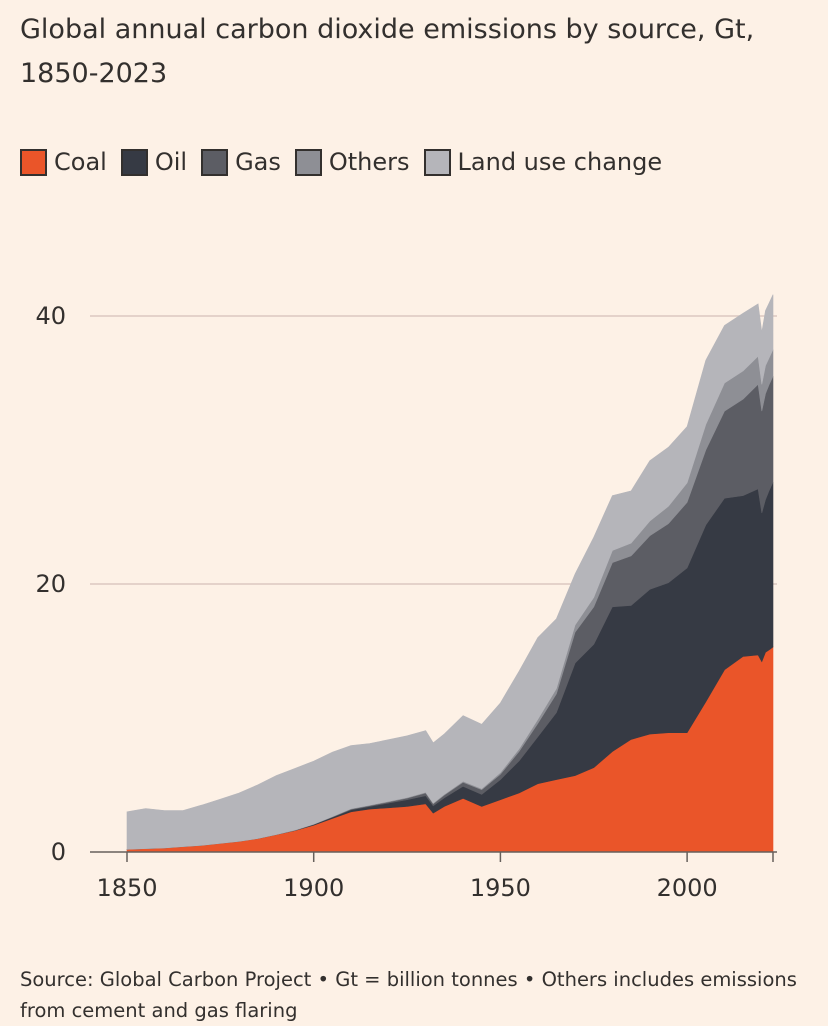  I want to click on legend-item-oil: Oil, so click(154, 162).